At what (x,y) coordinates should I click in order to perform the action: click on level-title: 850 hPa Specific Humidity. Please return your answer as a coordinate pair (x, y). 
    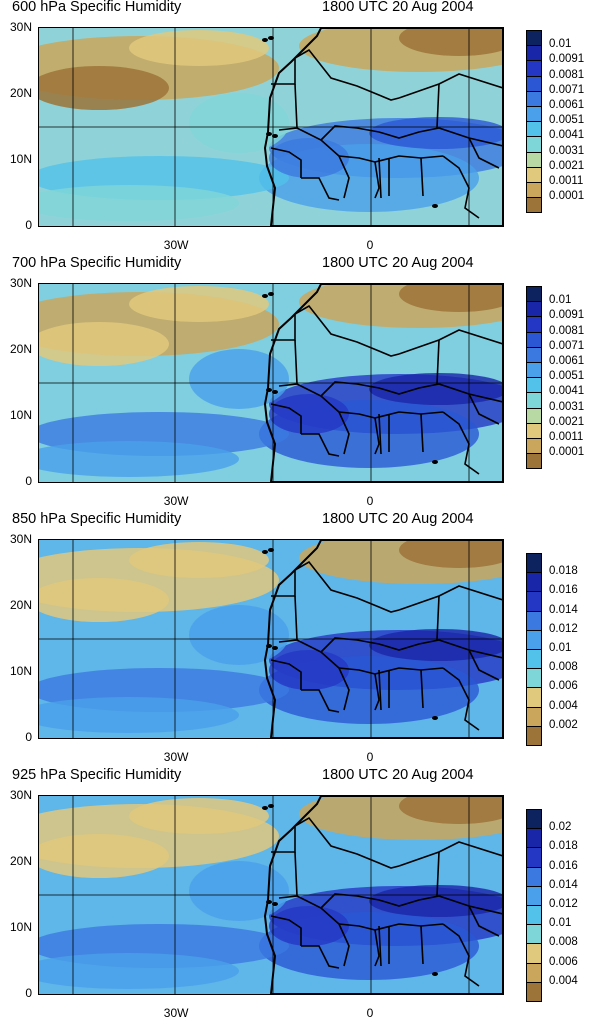
    Looking at the image, I should click on (97, 519).